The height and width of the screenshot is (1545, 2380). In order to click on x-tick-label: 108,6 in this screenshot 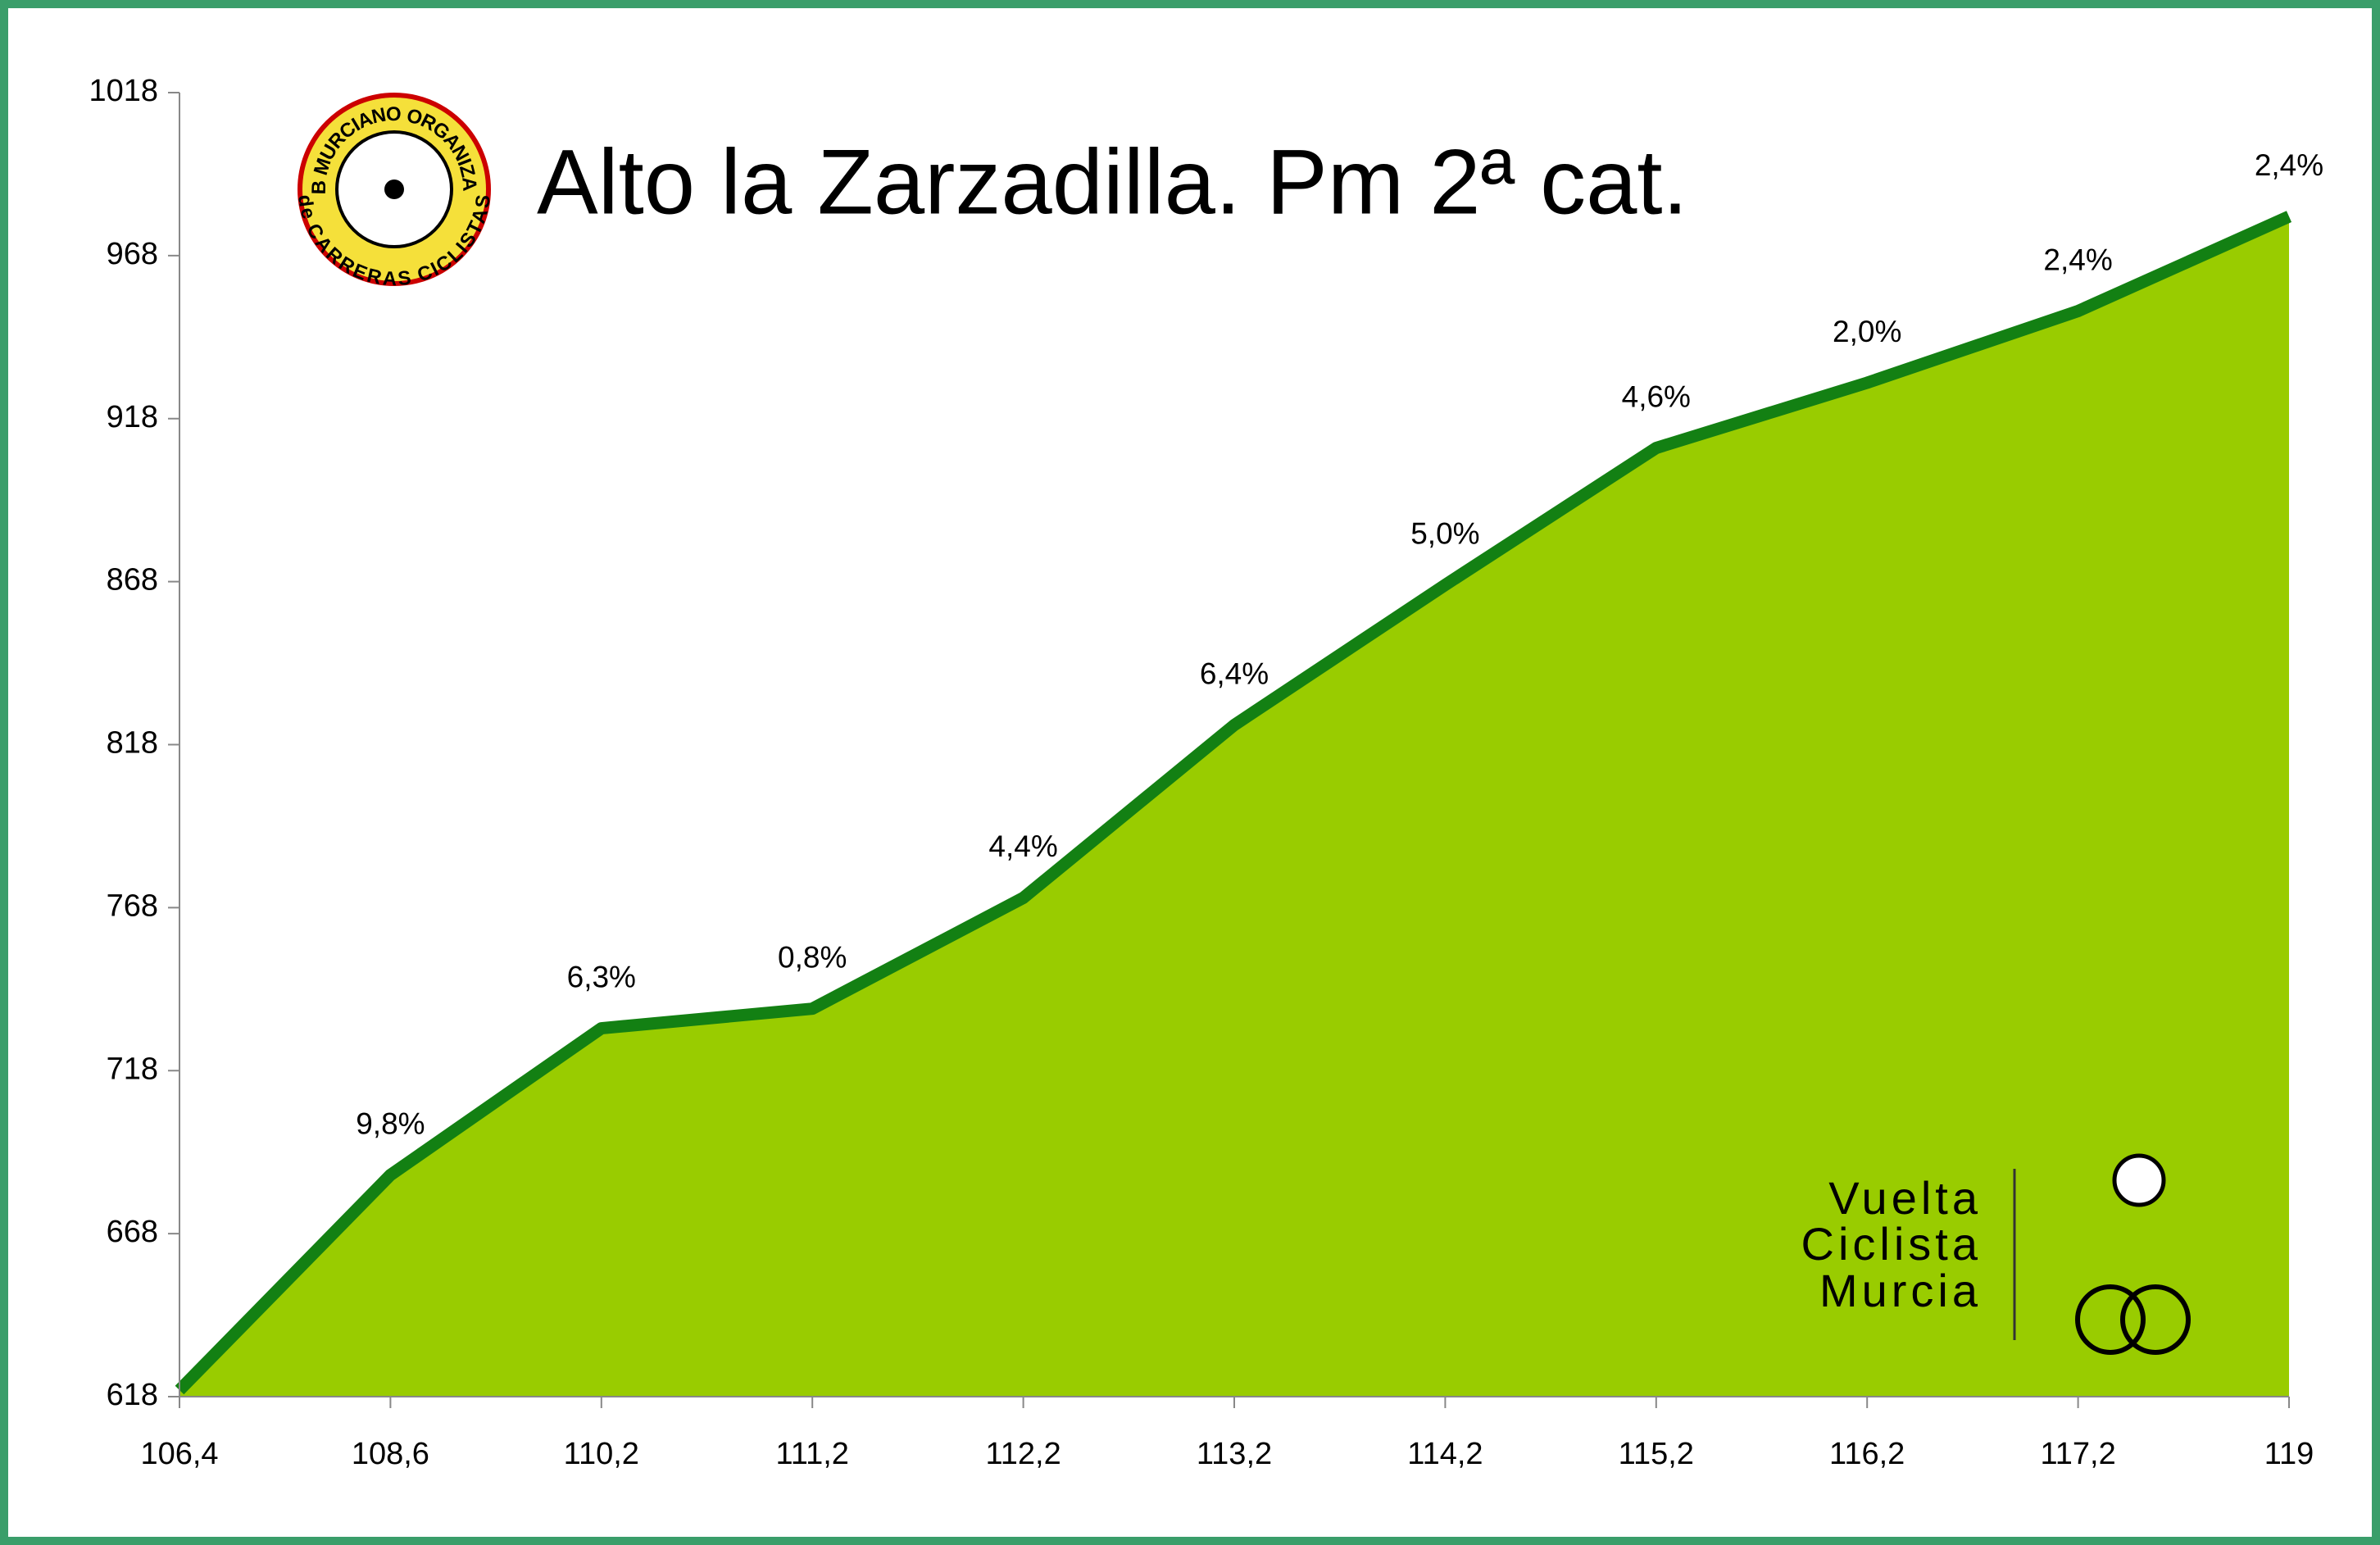, I will do `click(391, 1454)`.